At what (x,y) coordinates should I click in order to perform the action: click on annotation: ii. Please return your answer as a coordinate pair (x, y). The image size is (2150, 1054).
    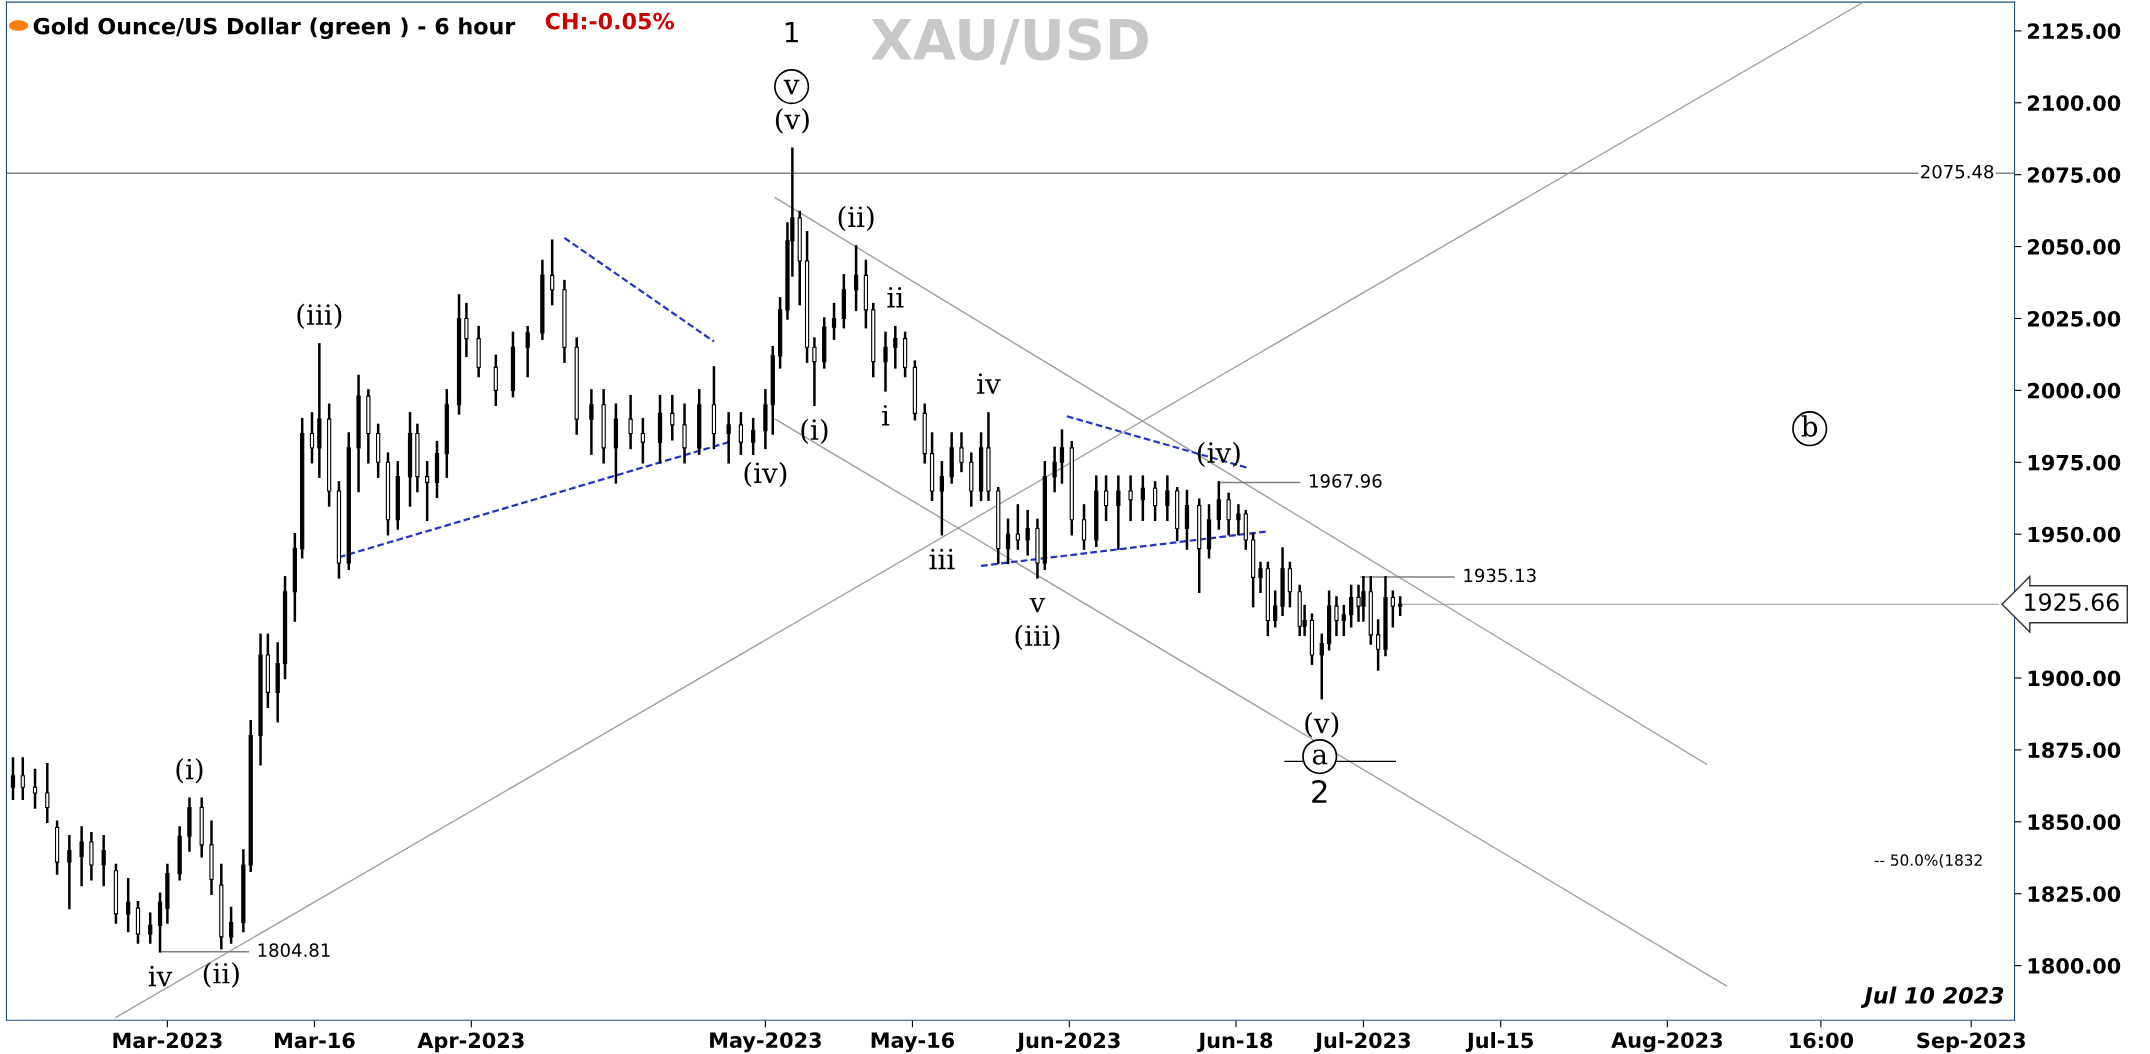
    Looking at the image, I should click on (895, 297).